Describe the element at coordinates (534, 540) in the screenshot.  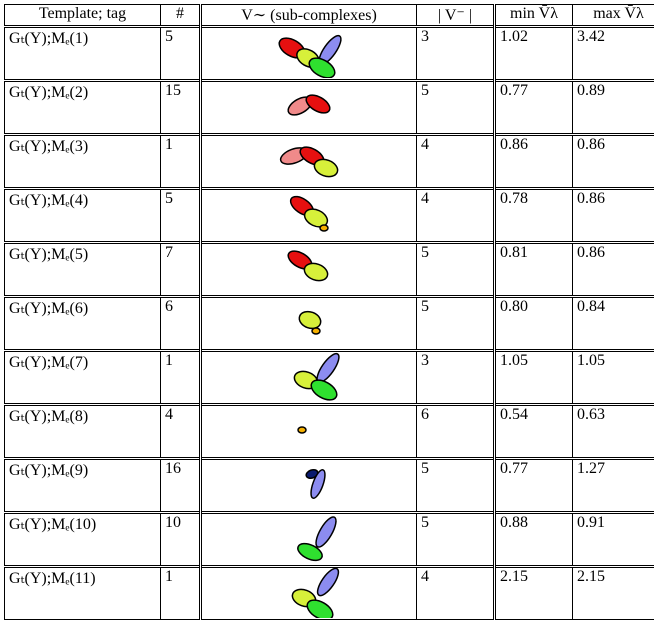
I see `min-cell: 0.88` at that location.